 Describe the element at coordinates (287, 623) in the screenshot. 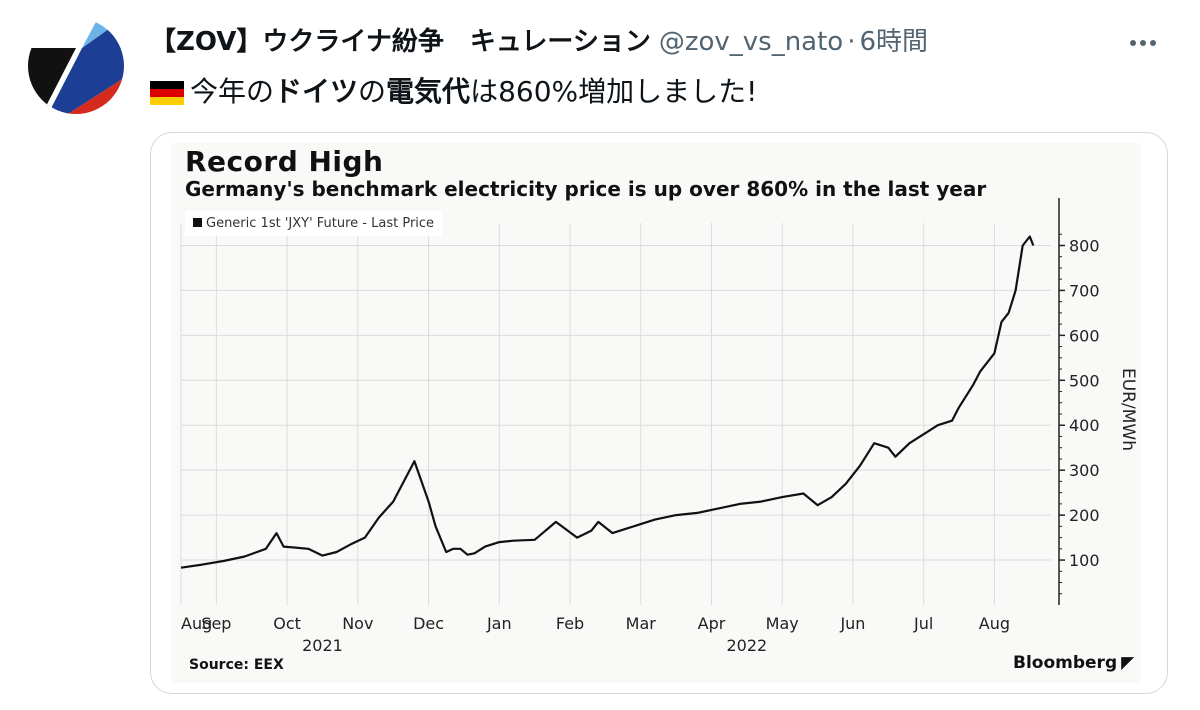

I see `x-tick-label-2: Oct` at that location.